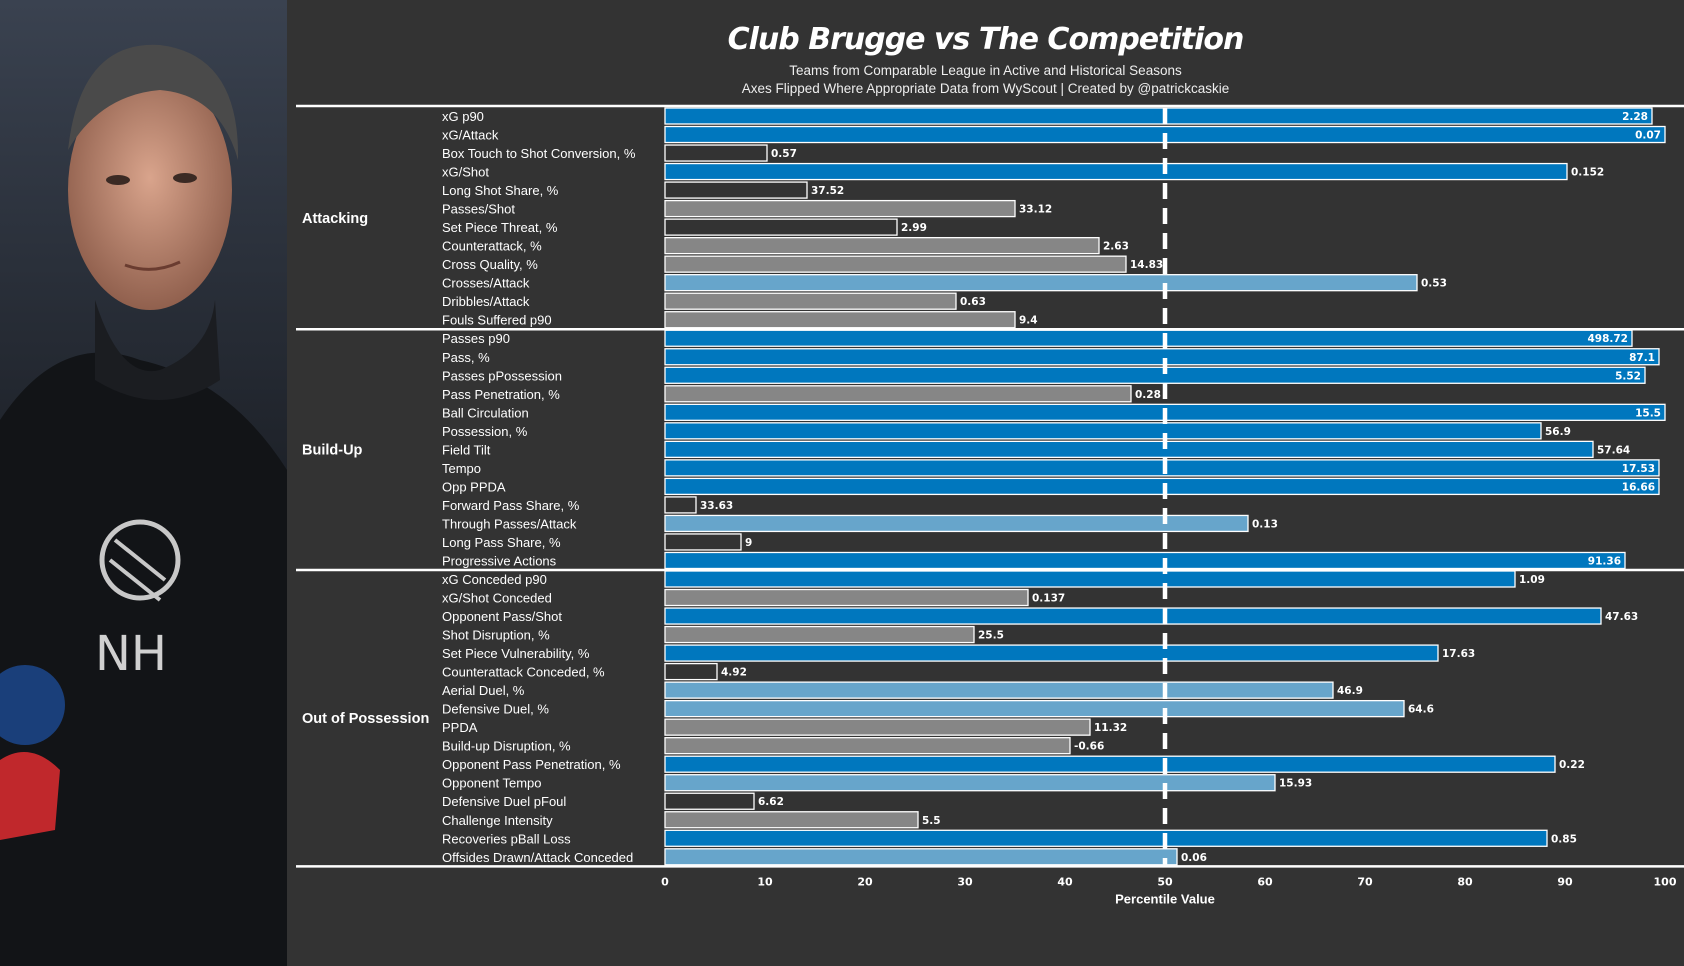 This screenshot has width=1684, height=966. I want to click on metric-label: Passes p90, so click(476, 338).